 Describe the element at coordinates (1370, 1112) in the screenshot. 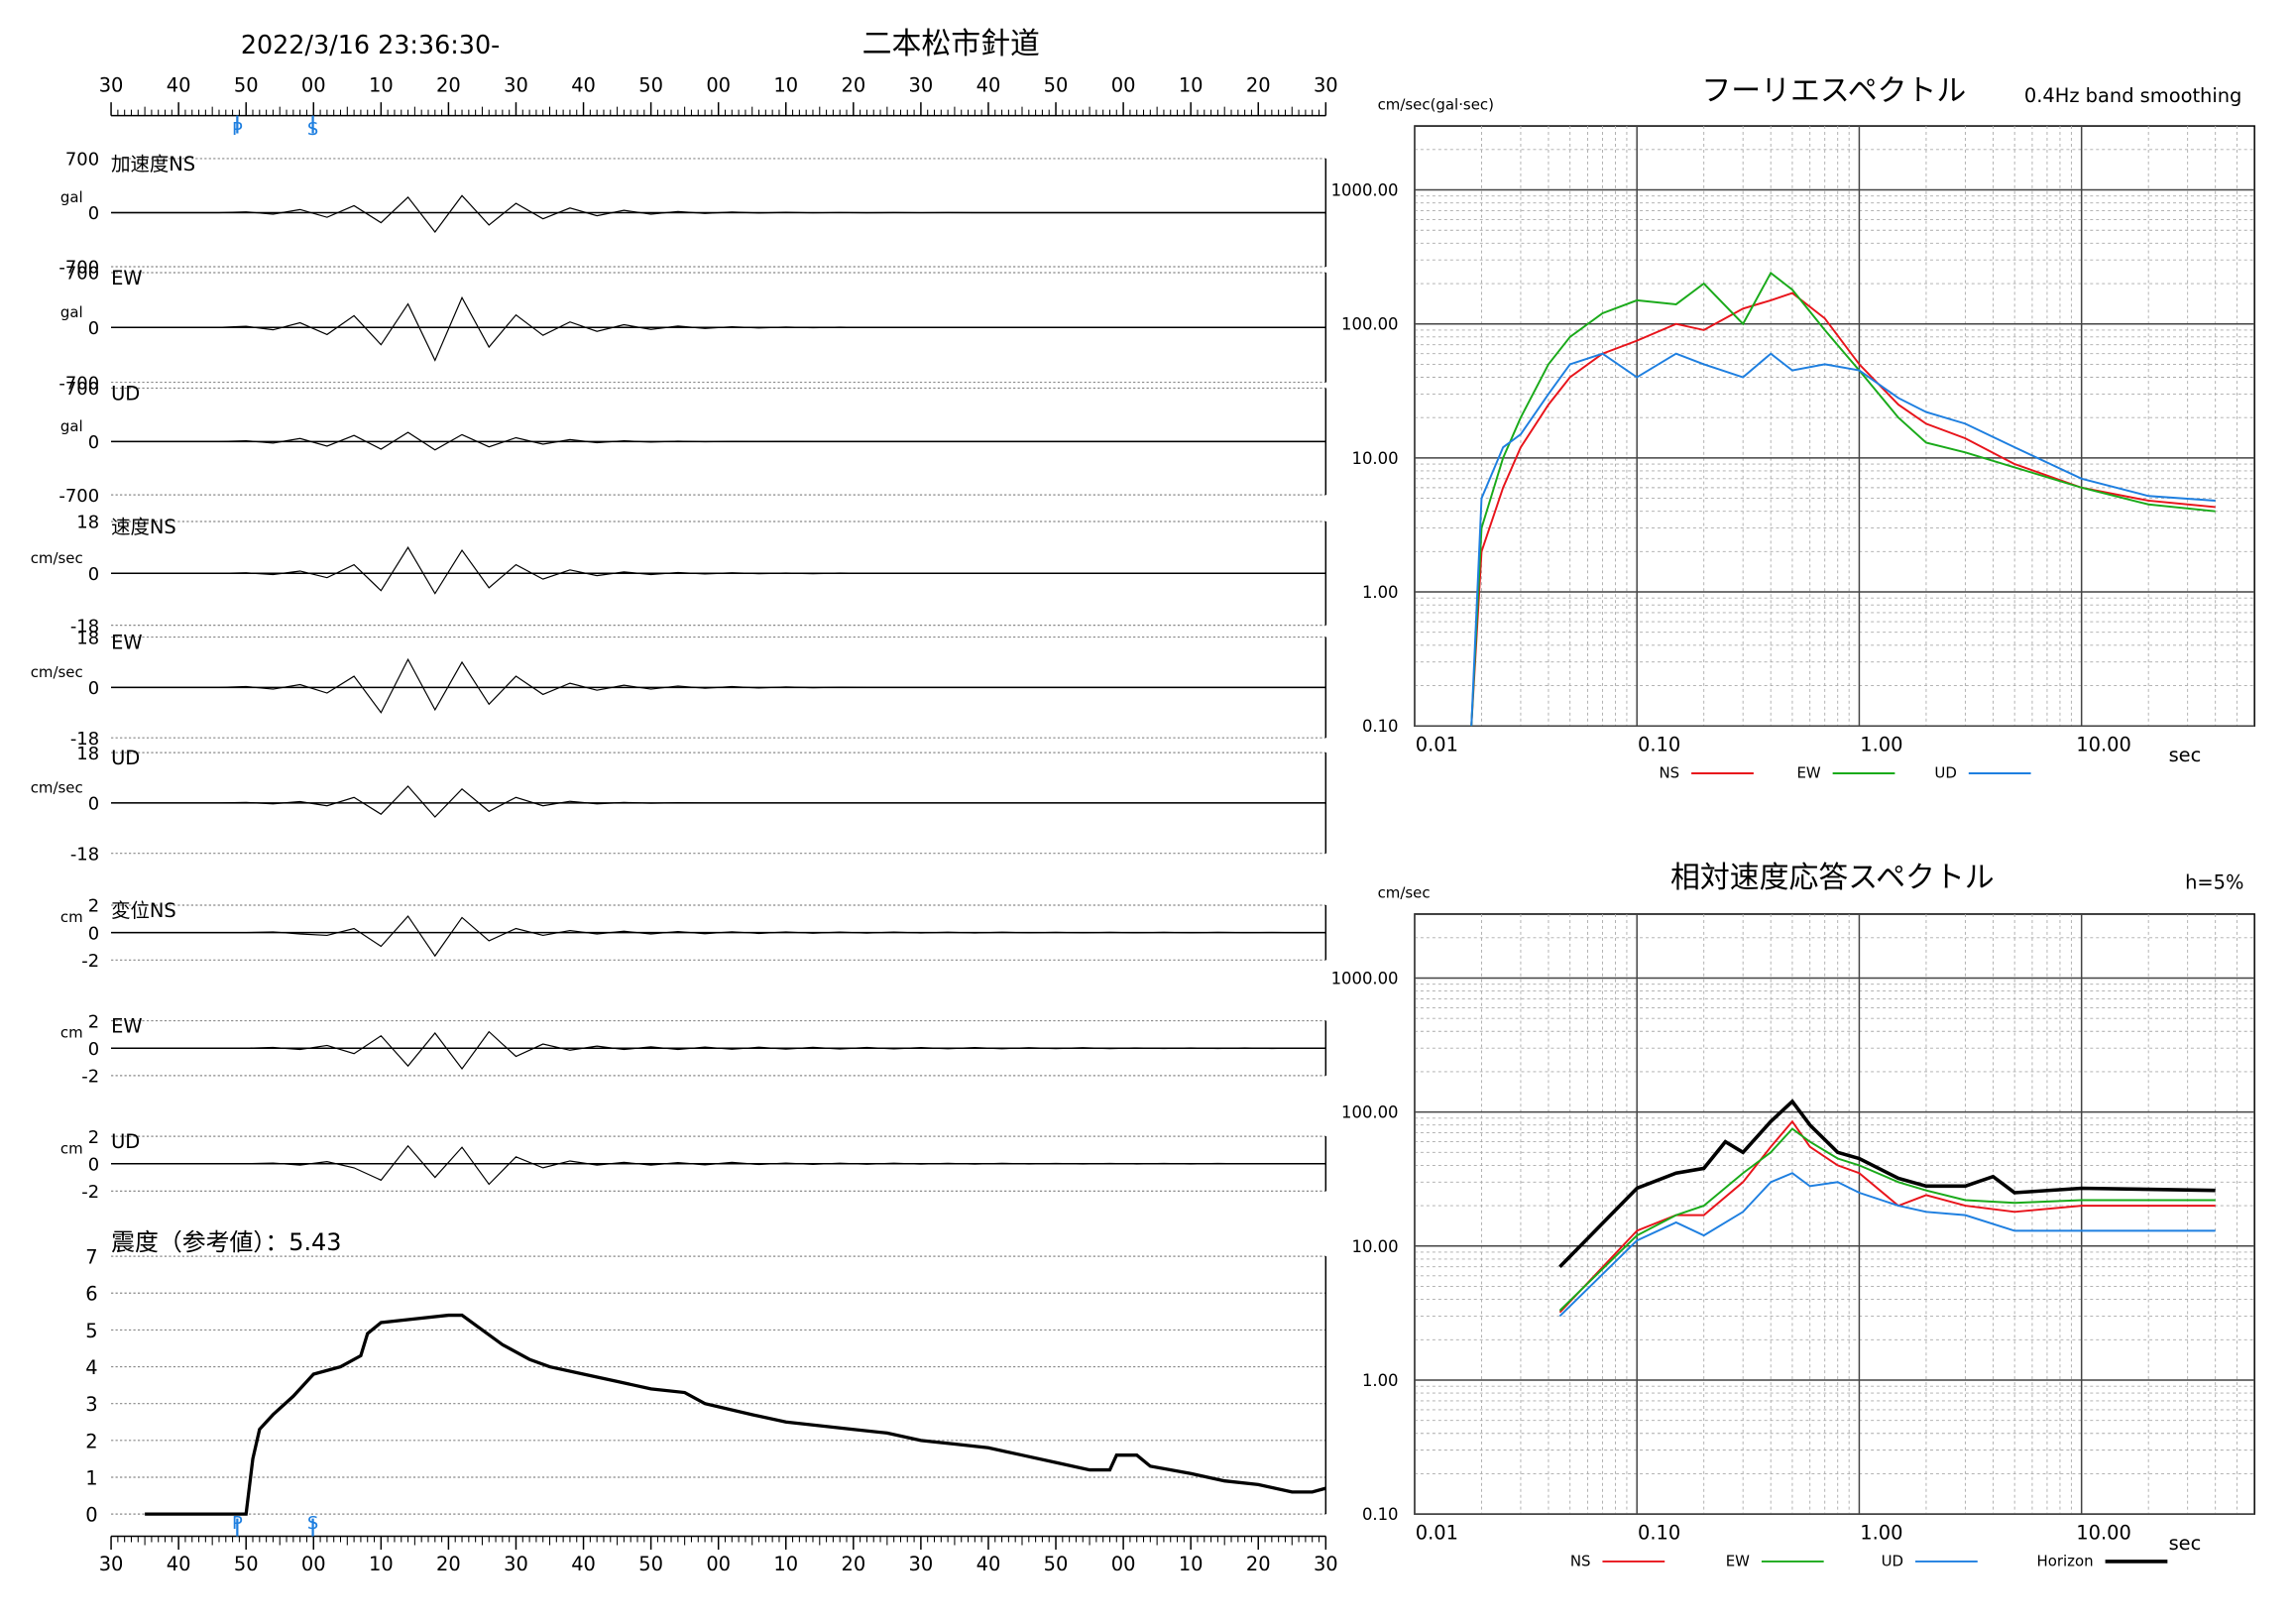

I see `y-tick-label: 100.00` at that location.